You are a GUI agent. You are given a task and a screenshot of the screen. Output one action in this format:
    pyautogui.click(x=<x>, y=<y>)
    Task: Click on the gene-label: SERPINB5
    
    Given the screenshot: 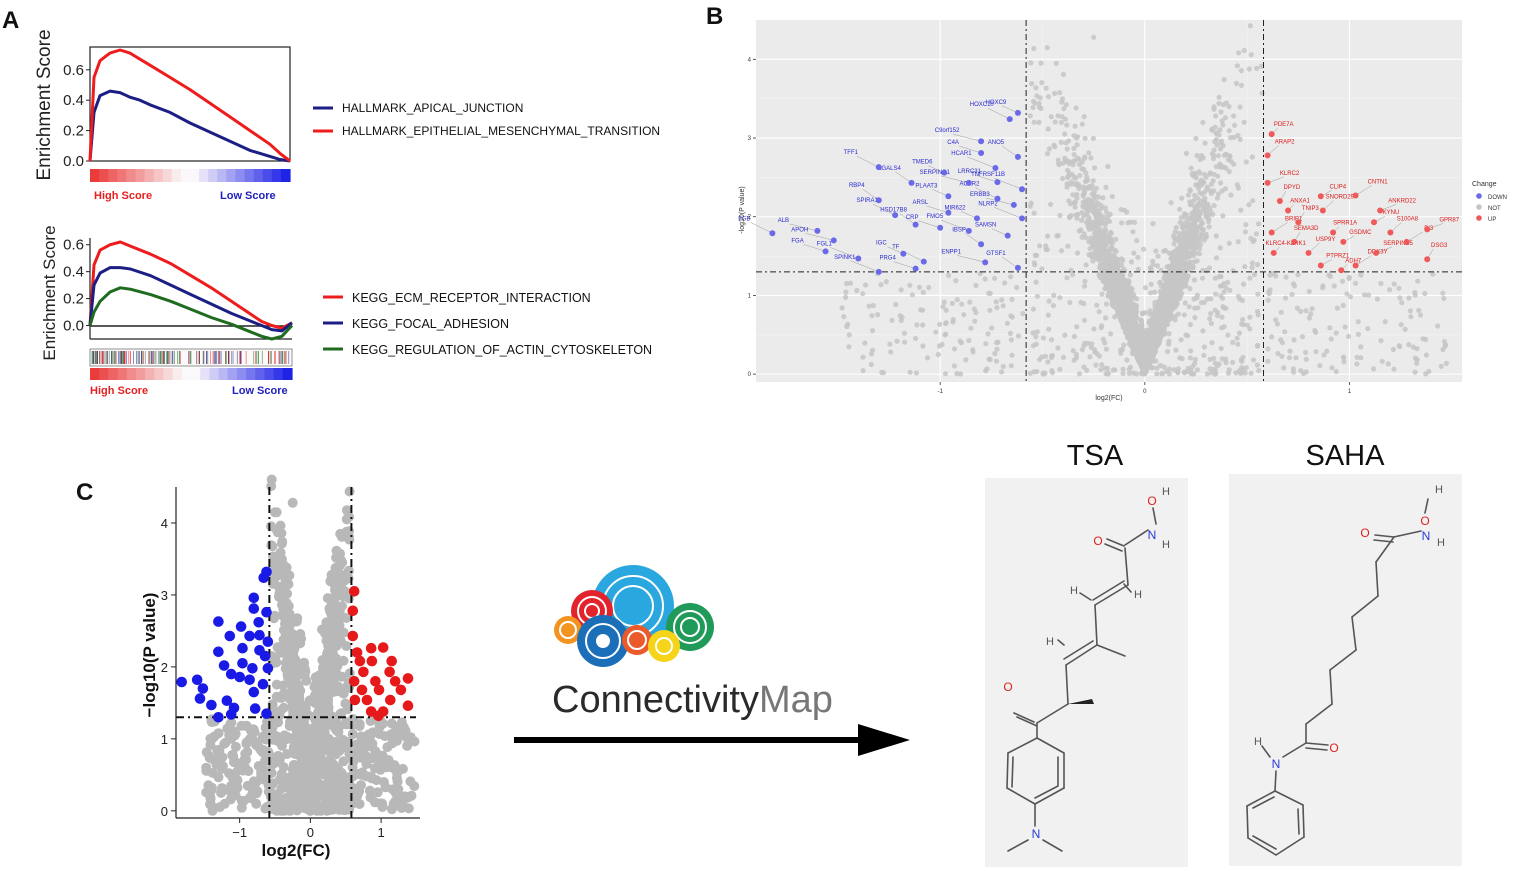 What is the action you would take?
    pyautogui.click(x=1398, y=244)
    